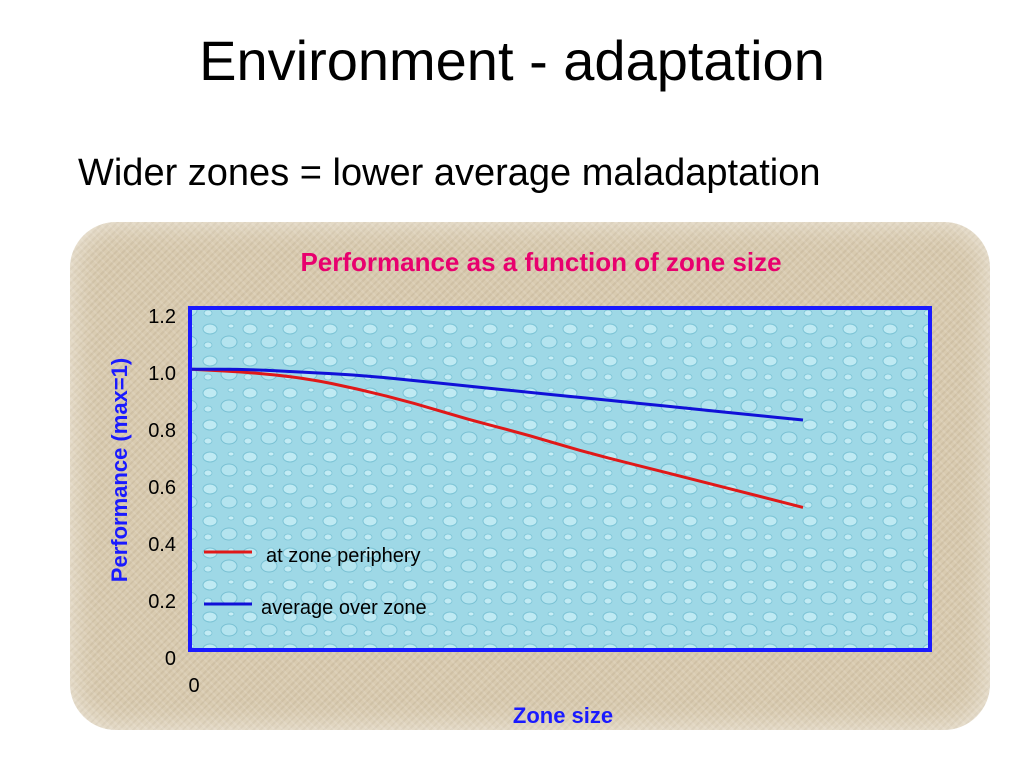  I want to click on y-tick-label: 0.2, so click(162, 602).